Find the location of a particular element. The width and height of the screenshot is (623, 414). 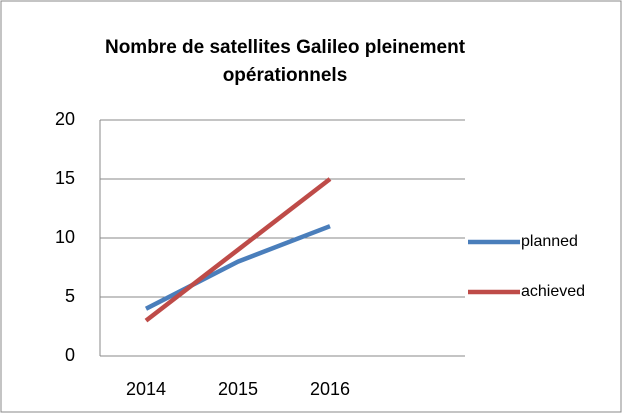

x-tick-label: 2014 is located at coordinates (146, 389).